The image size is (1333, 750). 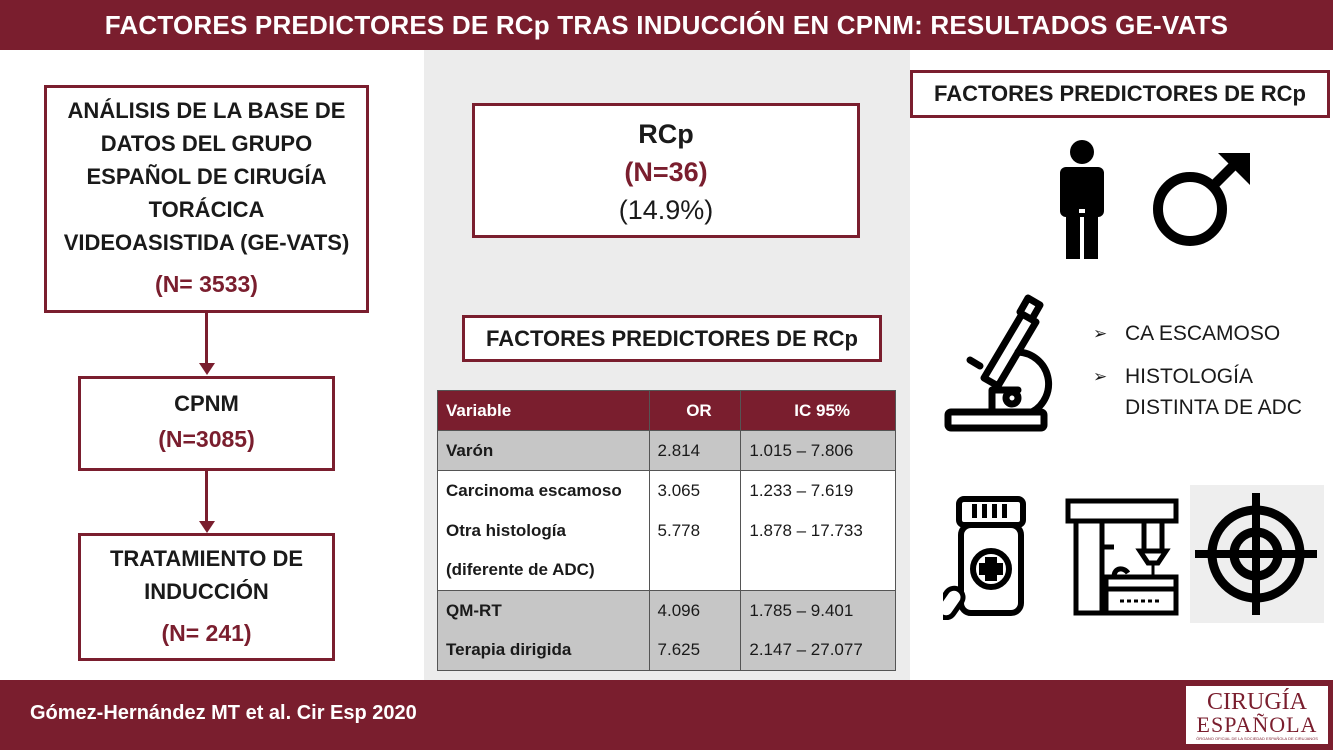 I want to click on table-row: Terapia dirigida 7.625 2.147 – 27.077, so click(x=666, y=650).